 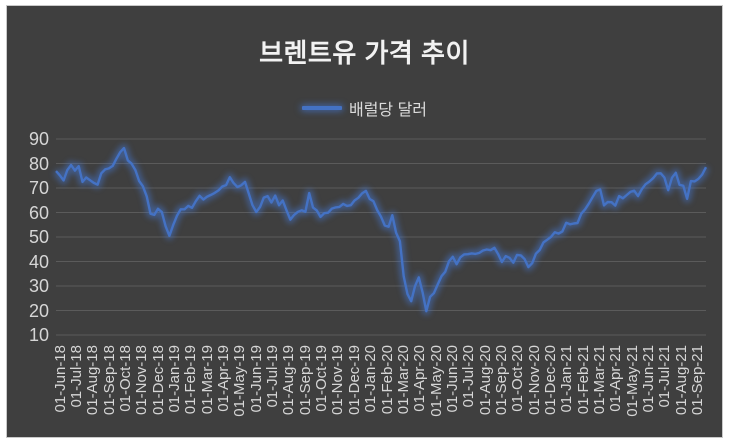 I want to click on y-tick-label: 50, so click(x=38, y=237).